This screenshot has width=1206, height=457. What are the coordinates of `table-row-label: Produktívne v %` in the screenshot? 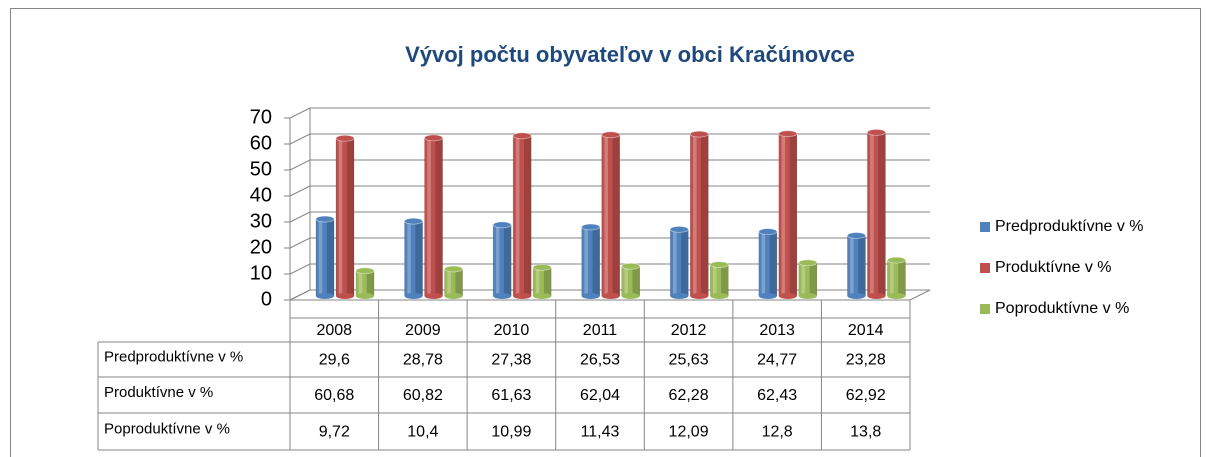 It's located at (158, 392).